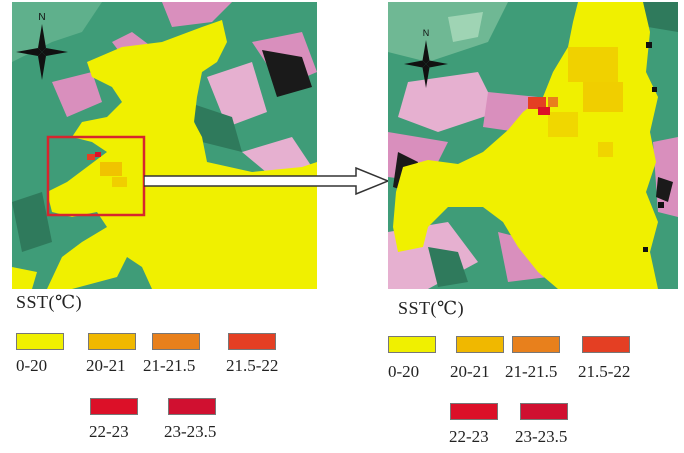  What do you see at coordinates (107, 169) in the screenshot?
I see `warm-sst-patches-overview` at bounding box center [107, 169].